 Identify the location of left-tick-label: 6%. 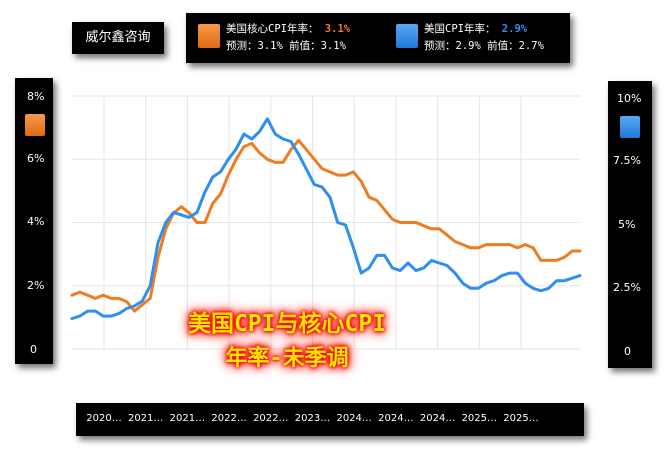
(36, 158).